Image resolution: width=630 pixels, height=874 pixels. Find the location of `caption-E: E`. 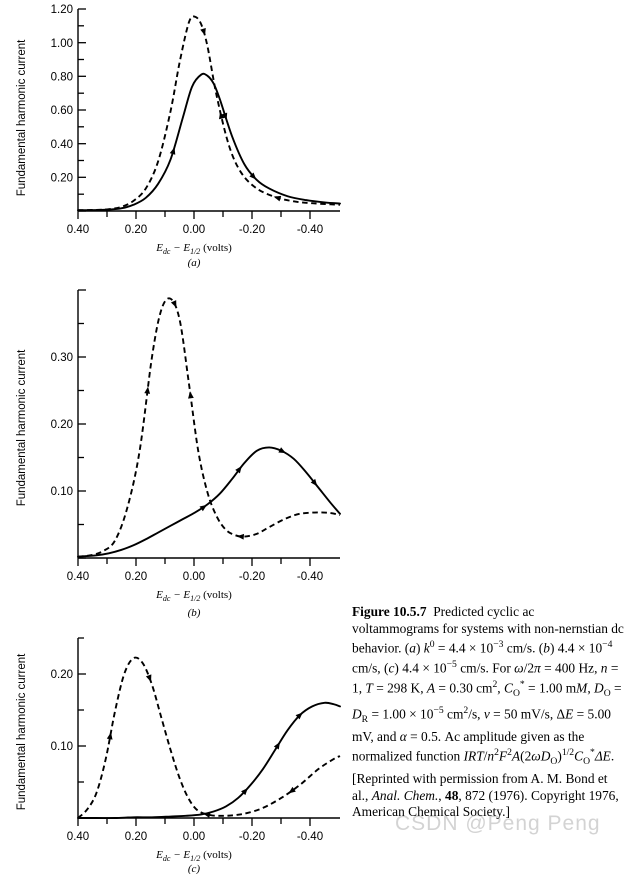

caption-E: E is located at coordinates (569, 714).